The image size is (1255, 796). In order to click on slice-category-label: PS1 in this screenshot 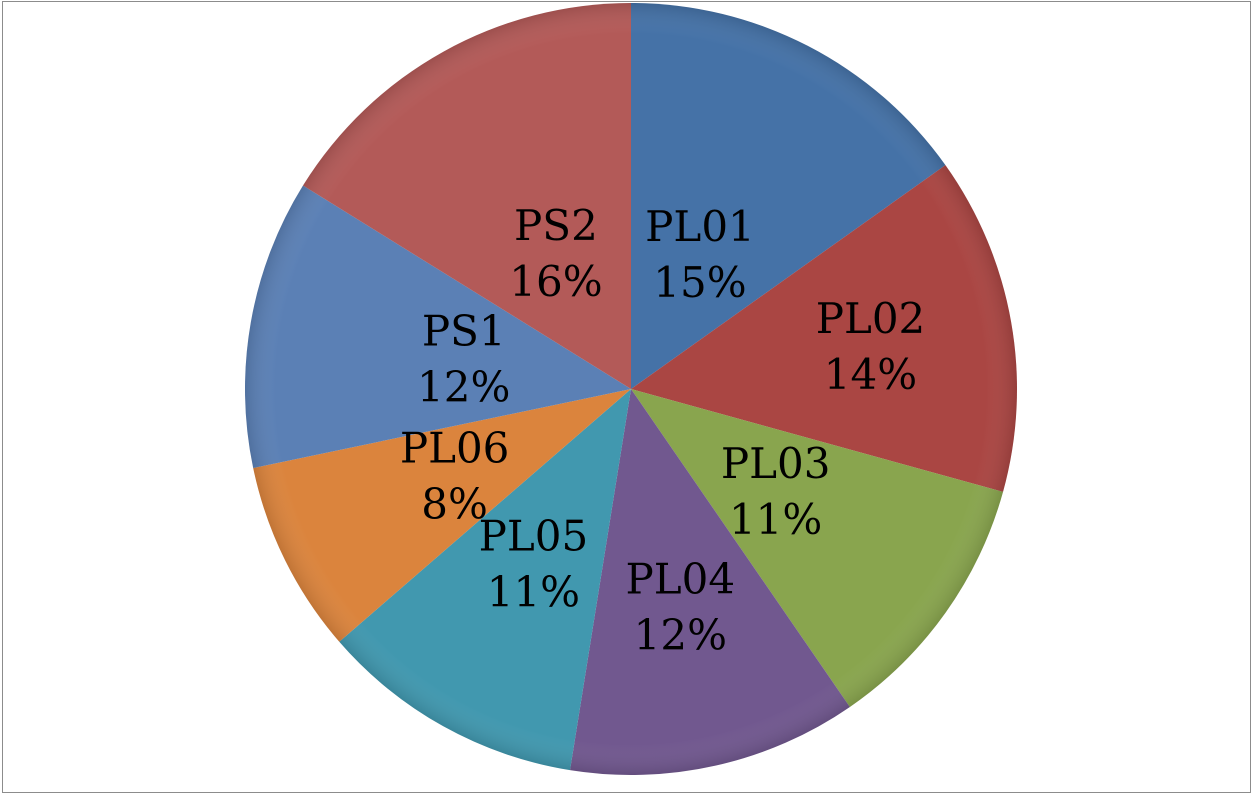, I will do `click(464, 331)`.